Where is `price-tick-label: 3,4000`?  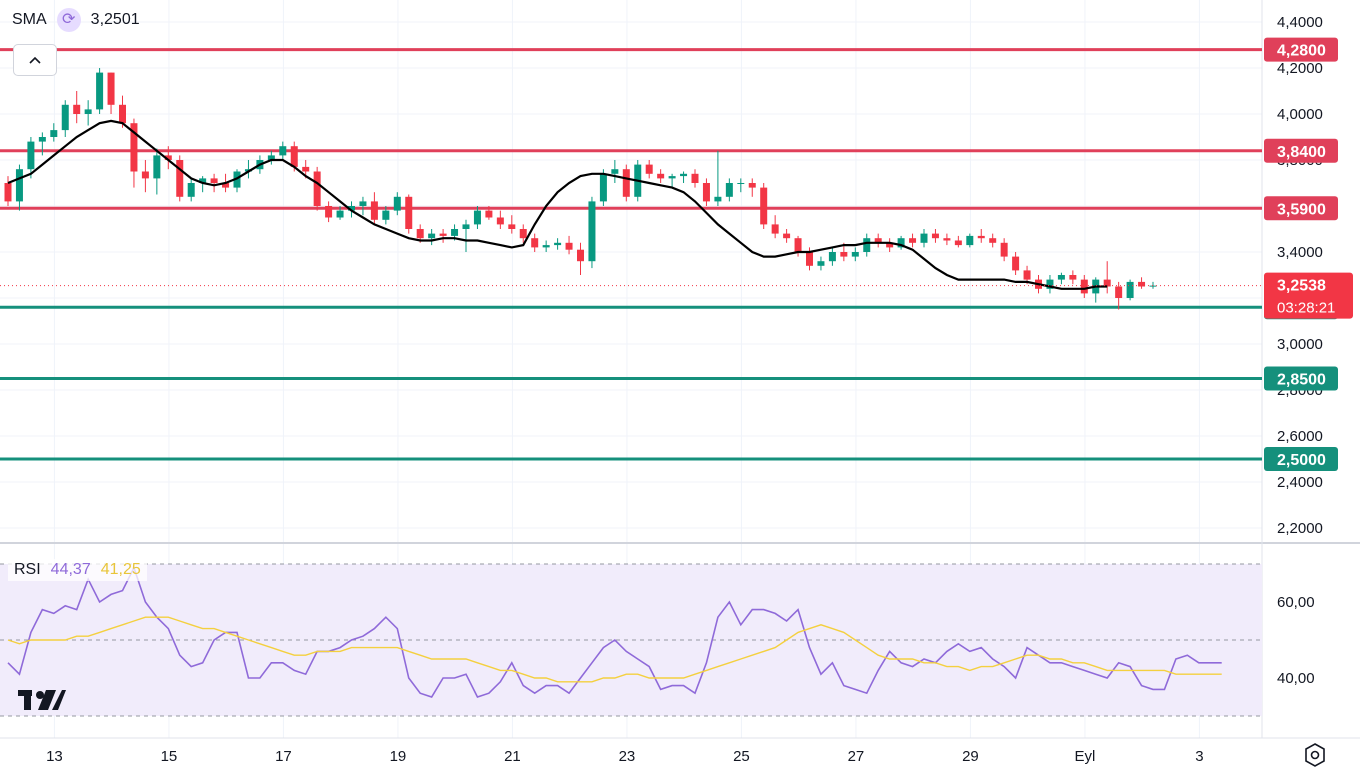
price-tick-label: 3,4000 is located at coordinates (1300, 252).